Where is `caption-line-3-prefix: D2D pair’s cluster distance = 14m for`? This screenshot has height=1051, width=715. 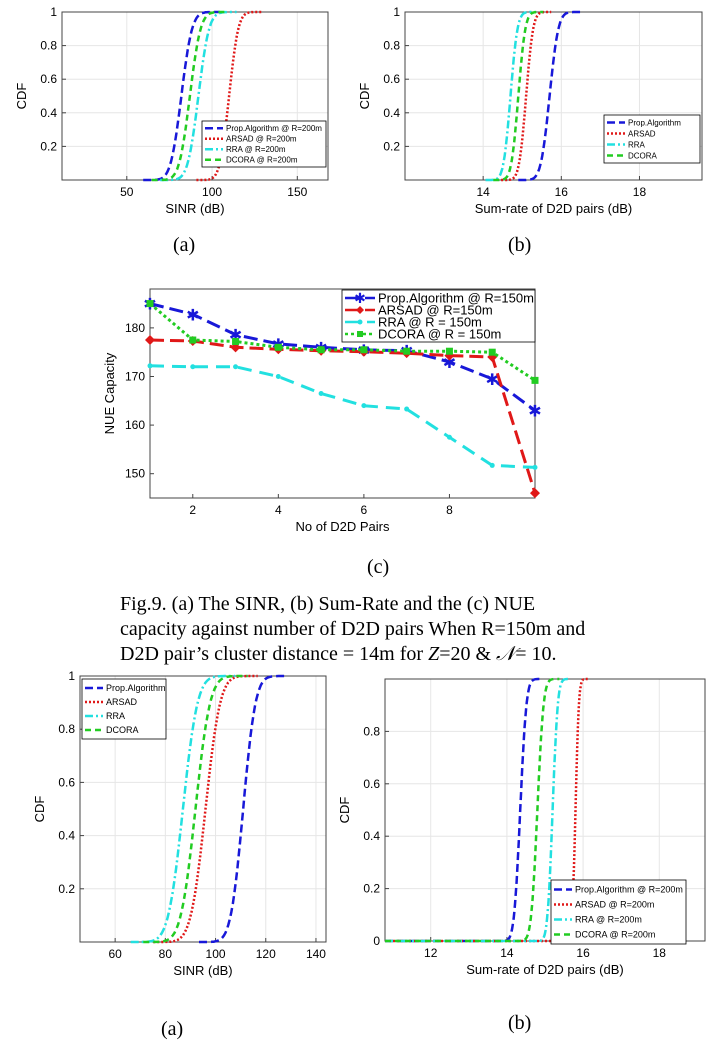
caption-line-3-prefix: D2D pair’s cluster distance = 14m for is located at coordinates (274, 654).